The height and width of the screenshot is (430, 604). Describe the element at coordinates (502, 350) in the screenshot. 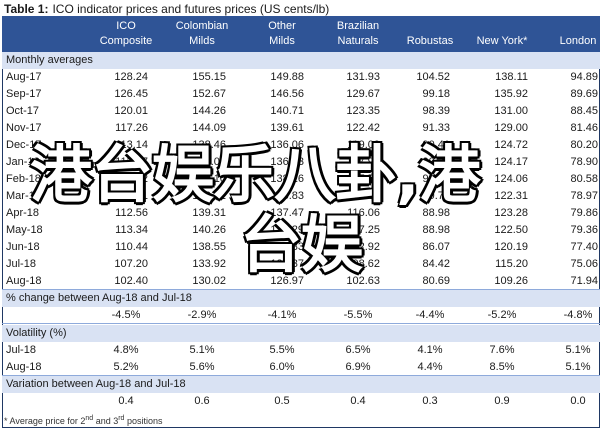

I see `table-cell: 7.6%` at that location.